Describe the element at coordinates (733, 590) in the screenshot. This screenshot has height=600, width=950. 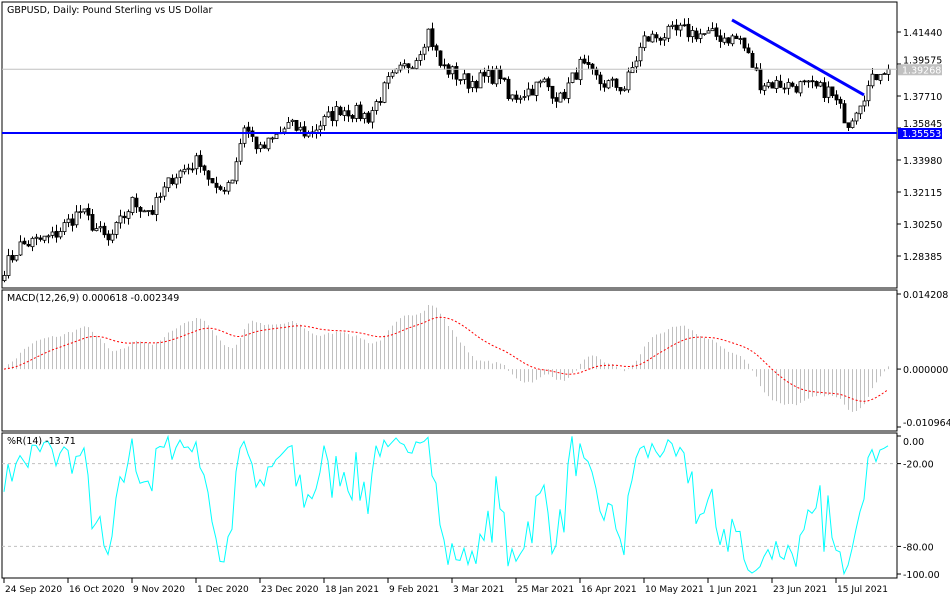
I see `time-tick-label: 1 Jun 2021` at that location.